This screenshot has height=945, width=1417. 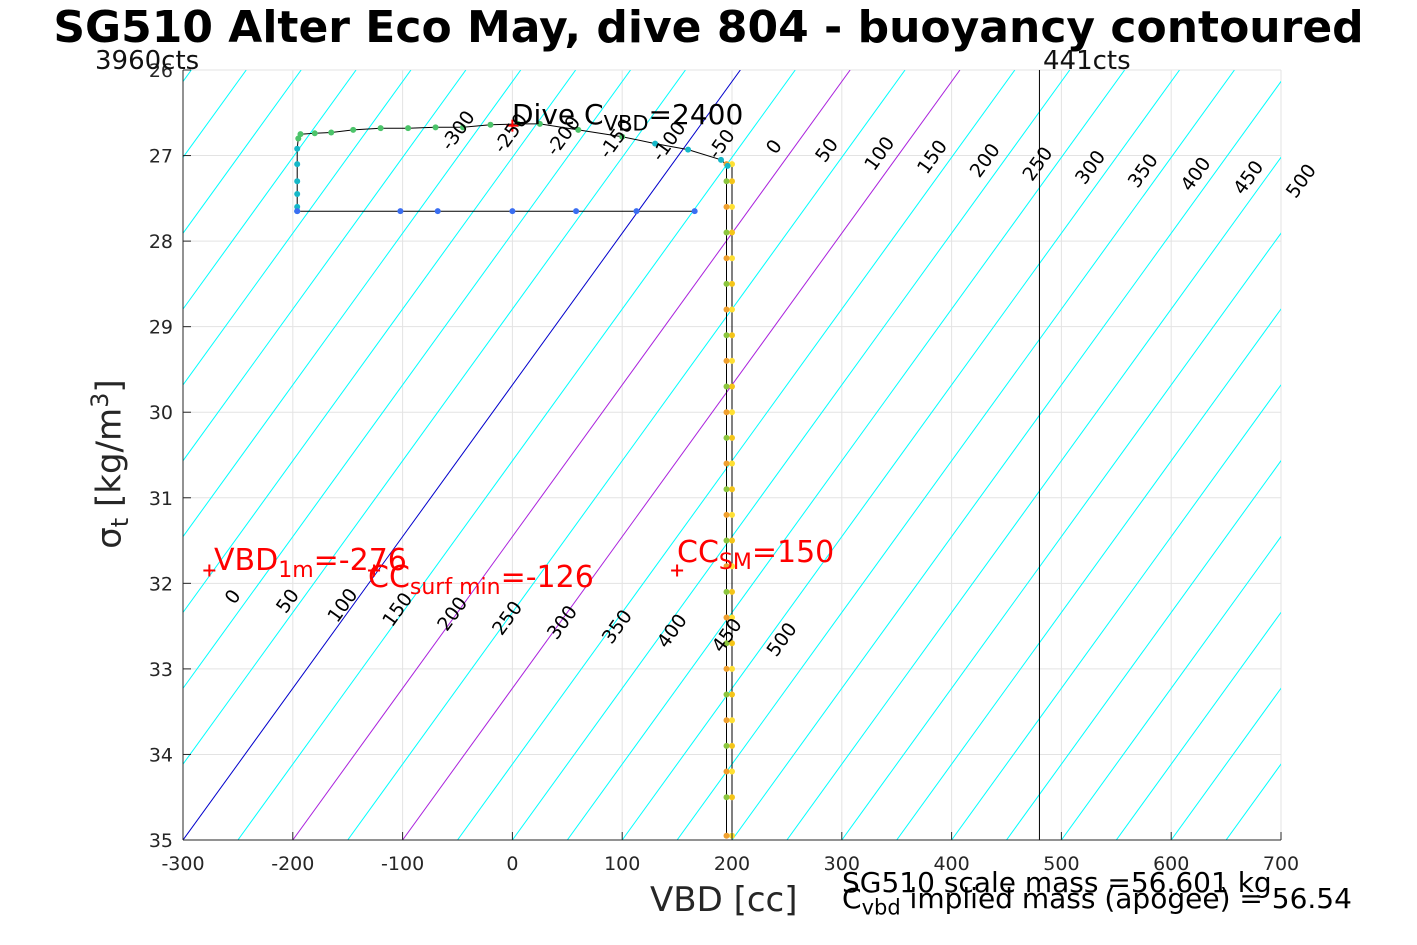 What do you see at coordinates (628, 117) in the screenshot?
I see `dive-cvbd-label: Dive CVBD=2400` at bounding box center [628, 117].